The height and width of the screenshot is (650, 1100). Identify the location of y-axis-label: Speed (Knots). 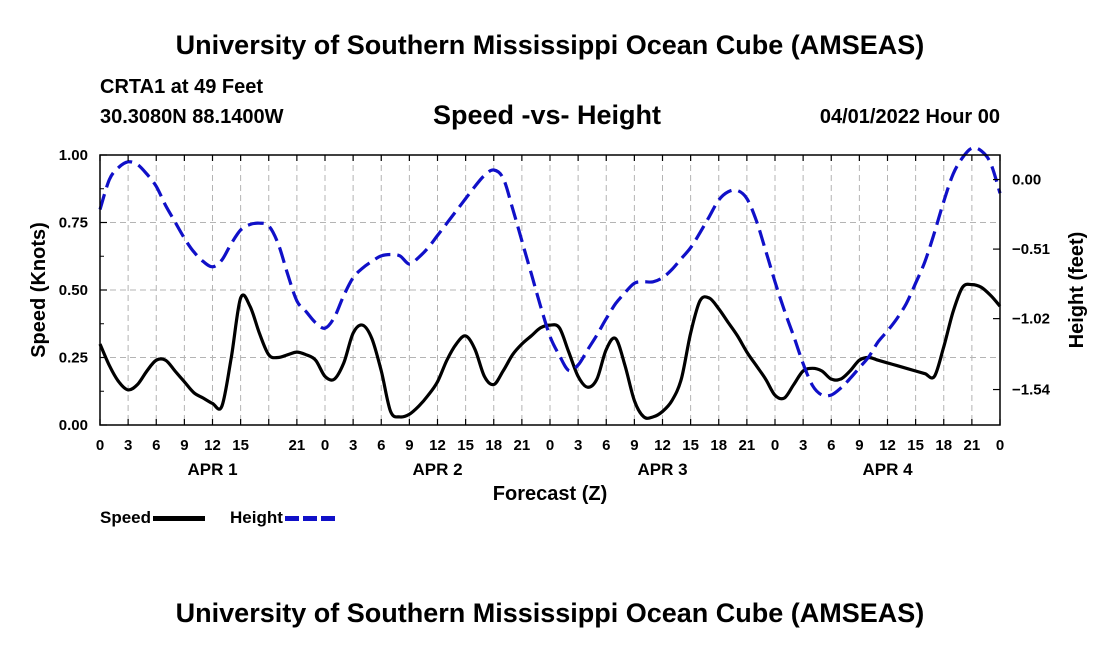
(39, 290).